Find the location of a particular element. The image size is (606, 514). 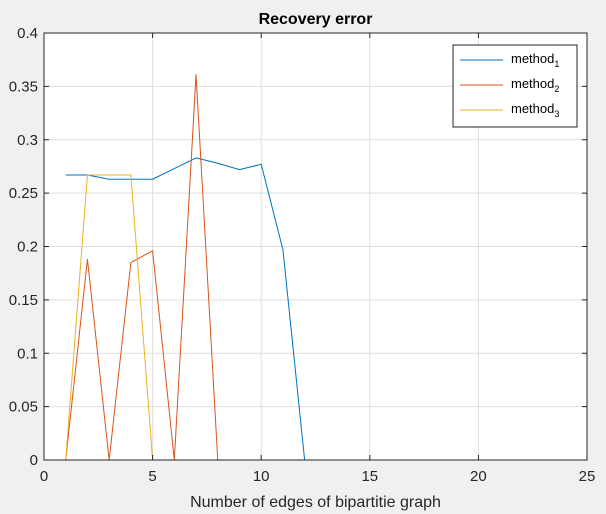

y-tick-label: 0.15 is located at coordinates (23, 300).